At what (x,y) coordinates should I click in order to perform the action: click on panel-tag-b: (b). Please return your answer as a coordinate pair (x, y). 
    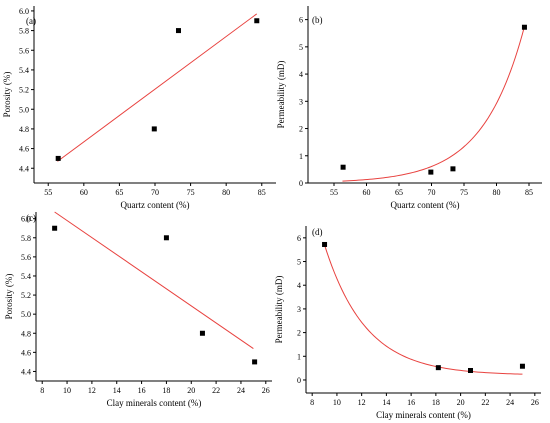
    Looking at the image, I should click on (317, 20).